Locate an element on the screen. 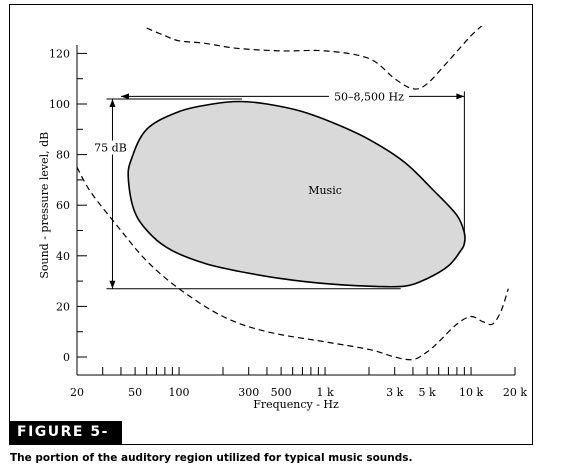  y-tick-label: 0 is located at coordinates (66, 357).